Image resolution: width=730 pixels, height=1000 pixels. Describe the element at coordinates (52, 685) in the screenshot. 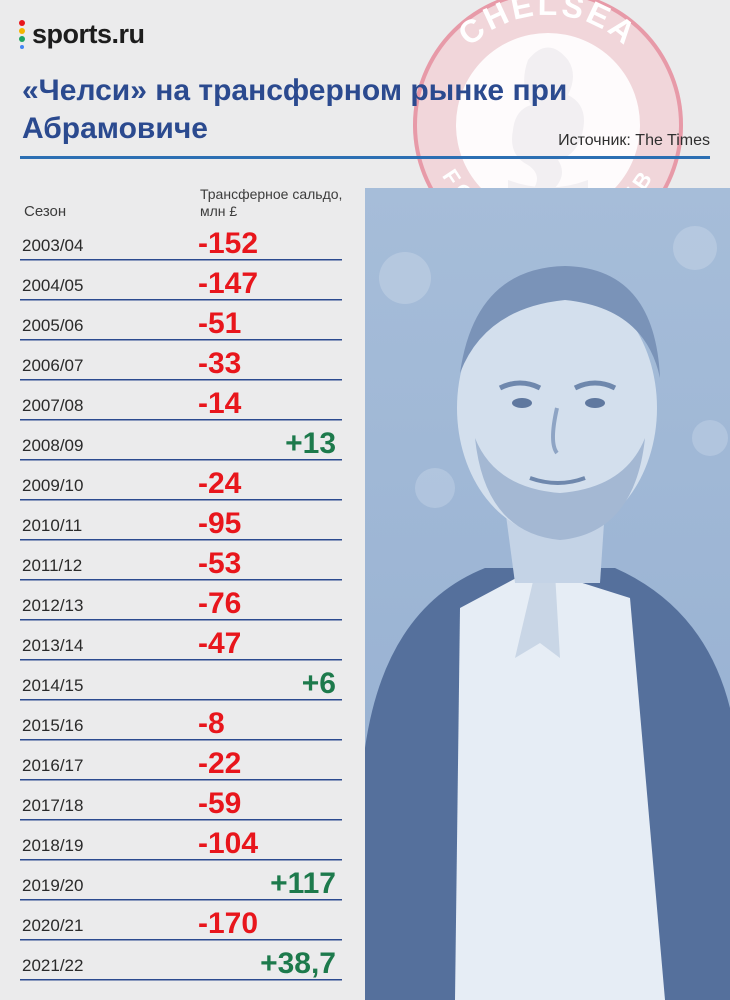

I see `season-label: 2014/15` at that location.